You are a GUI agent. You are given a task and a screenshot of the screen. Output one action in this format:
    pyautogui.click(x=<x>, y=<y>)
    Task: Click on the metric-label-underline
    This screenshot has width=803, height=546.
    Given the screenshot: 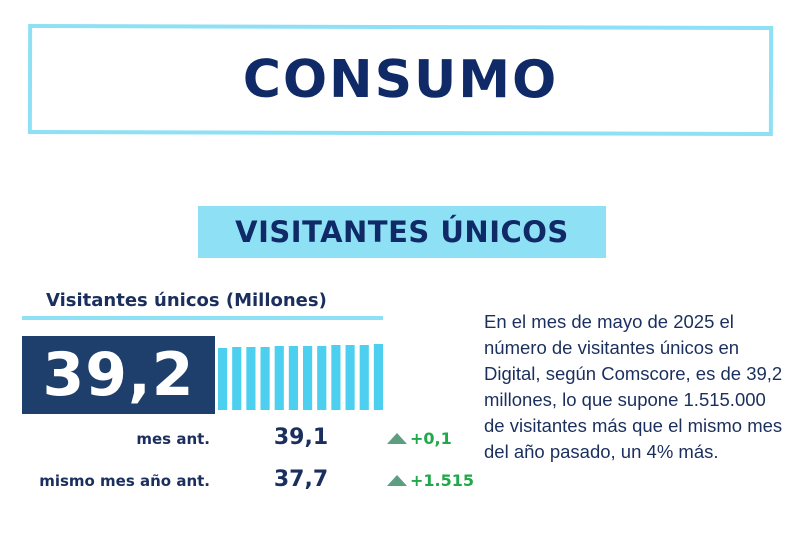 What is the action you would take?
    pyautogui.click(x=202, y=318)
    